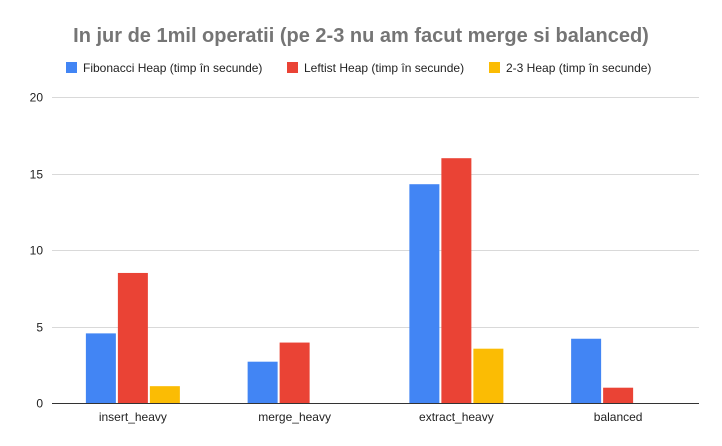  What do you see at coordinates (384, 68) in the screenshot?
I see `legend-label: Leftist Heap (timp în secunde)` at bounding box center [384, 68].